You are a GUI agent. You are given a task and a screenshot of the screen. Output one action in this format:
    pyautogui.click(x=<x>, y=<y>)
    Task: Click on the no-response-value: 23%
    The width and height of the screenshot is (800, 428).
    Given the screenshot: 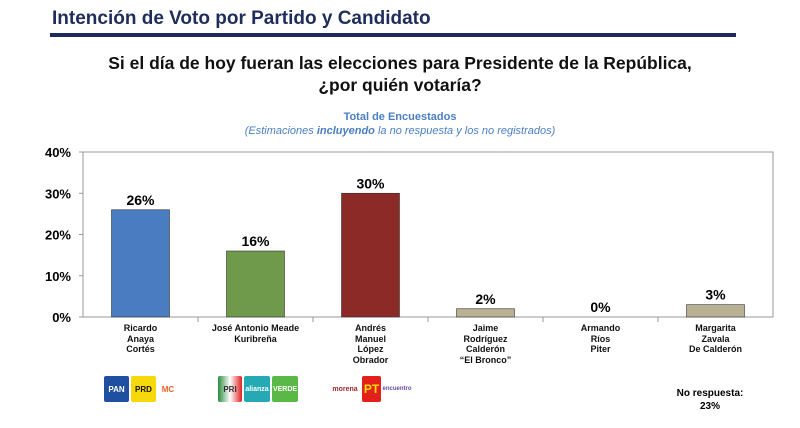 What is the action you would take?
    pyautogui.click(x=709, y=406)
    